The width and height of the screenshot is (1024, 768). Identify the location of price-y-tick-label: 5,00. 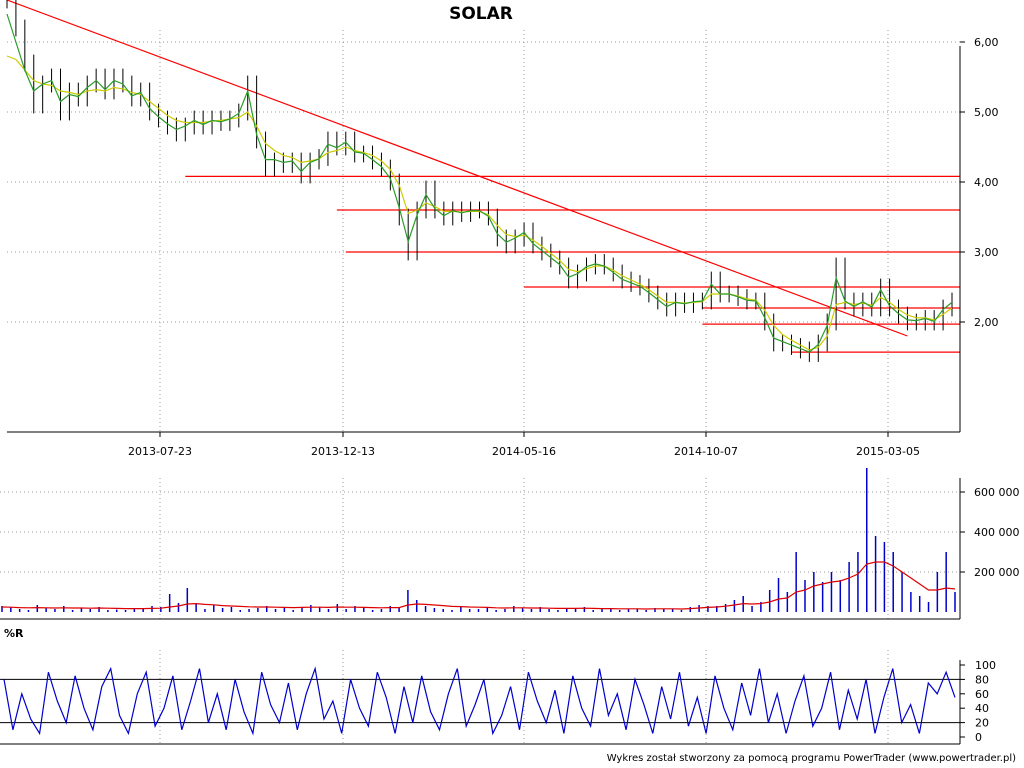
(986, 112).